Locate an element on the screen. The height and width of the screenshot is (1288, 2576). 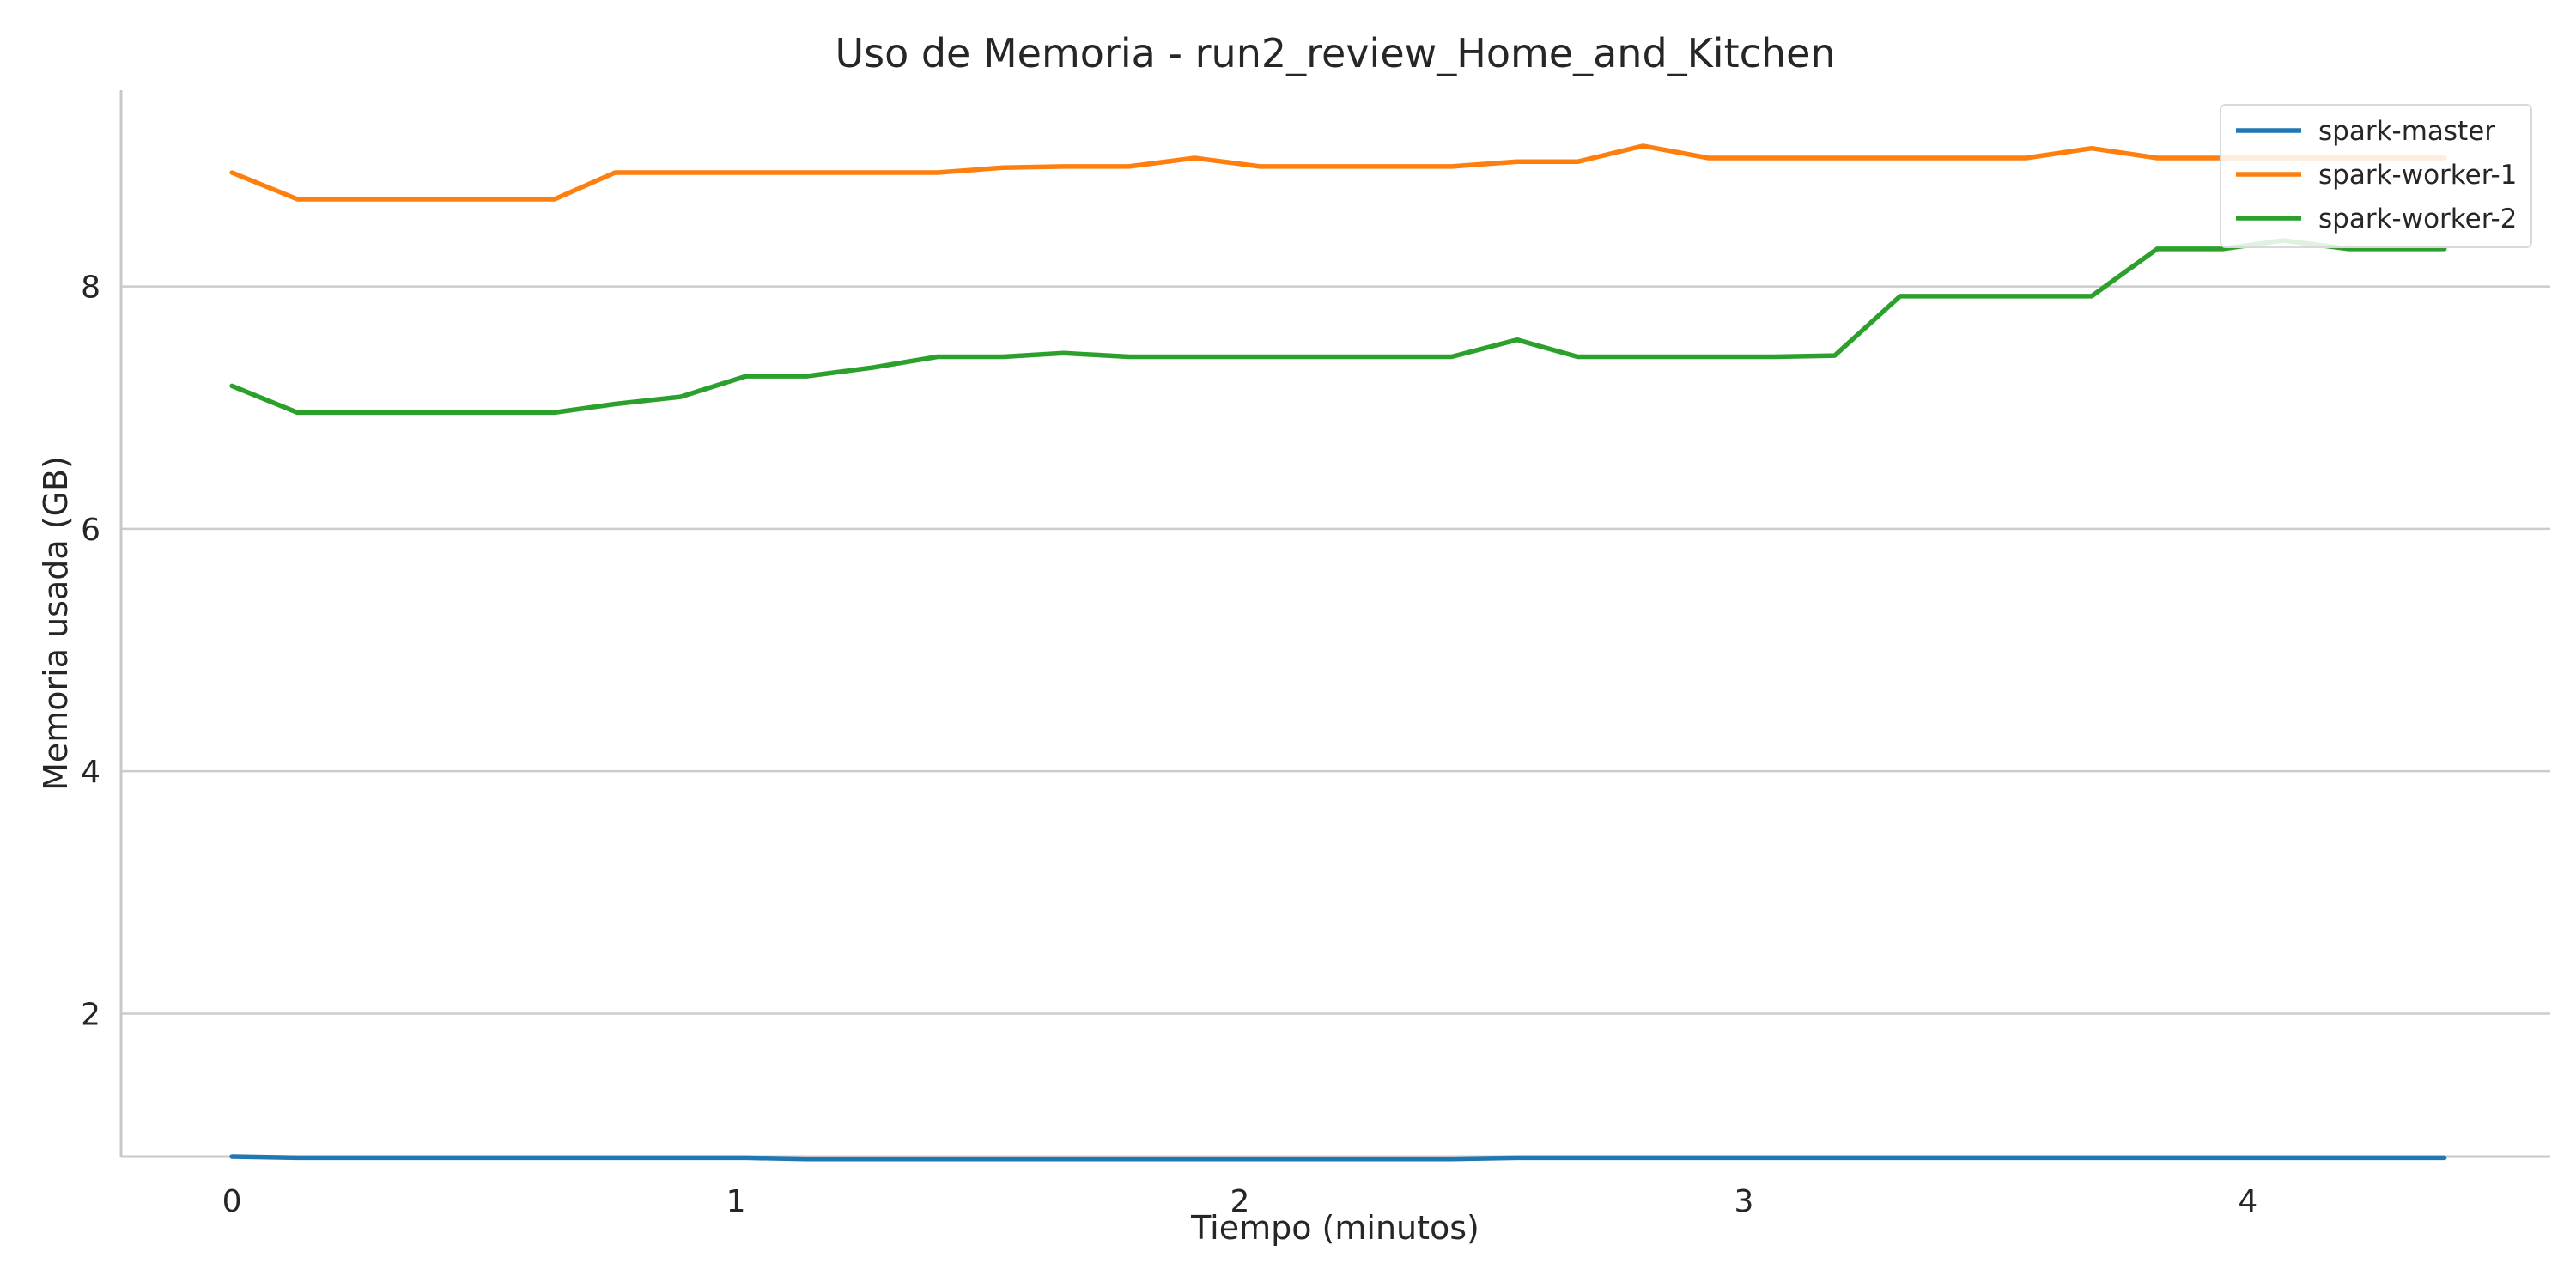
x-tick-label: 3 is located at coordinates (1744, 1202).